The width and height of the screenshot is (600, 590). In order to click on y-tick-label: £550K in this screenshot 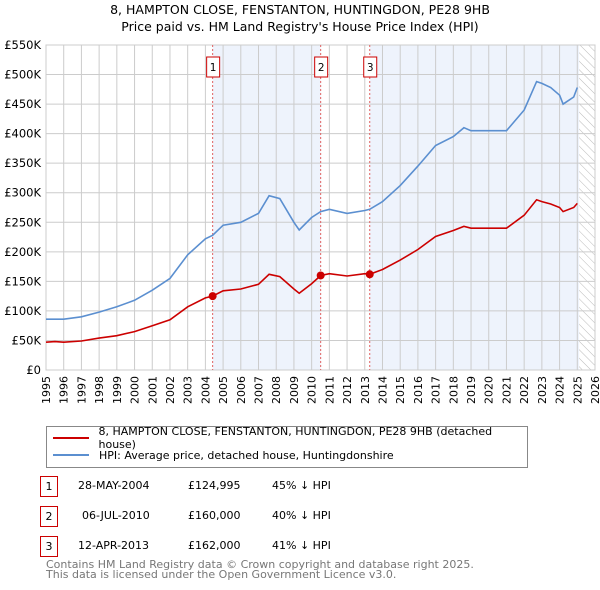, I will do `click(22, 45)`.